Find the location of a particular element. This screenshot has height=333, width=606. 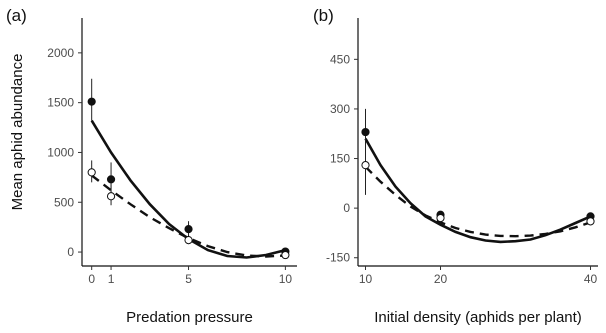

y-axis-title: Mean aphid abundance is located at coordinates (17, 132).